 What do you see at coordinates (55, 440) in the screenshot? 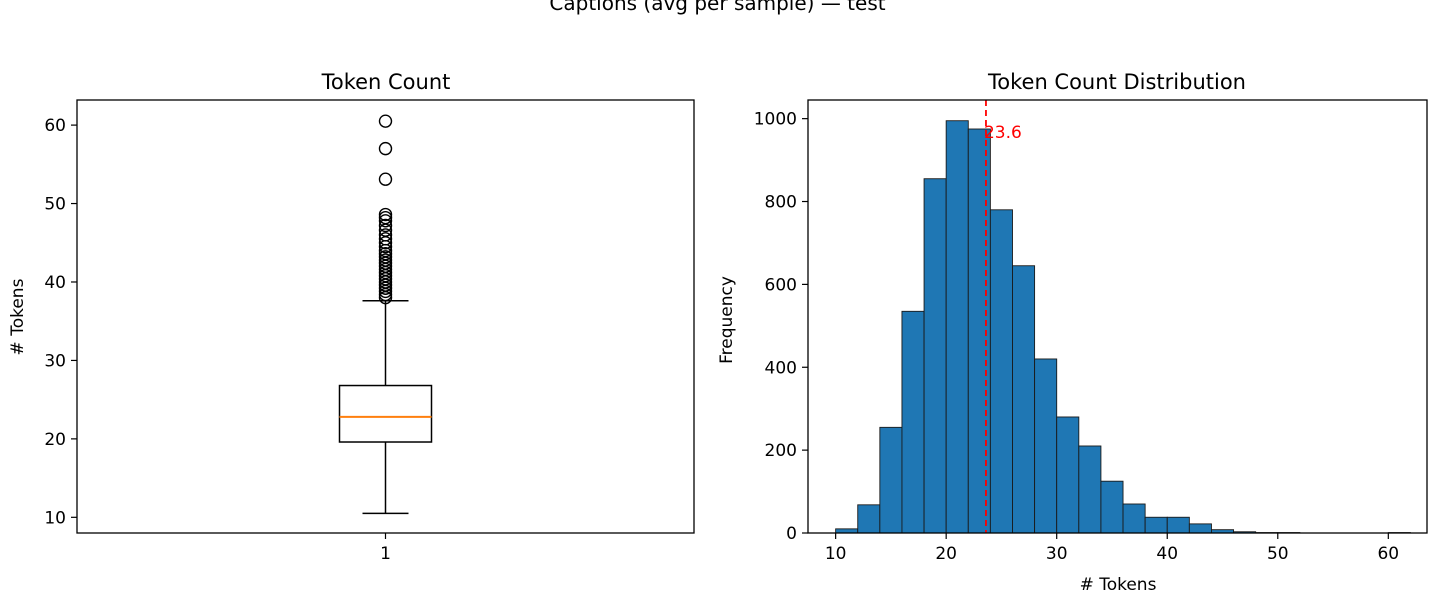
I see `boxplot-ytick-label: 20` at bounding box center [55, 440].